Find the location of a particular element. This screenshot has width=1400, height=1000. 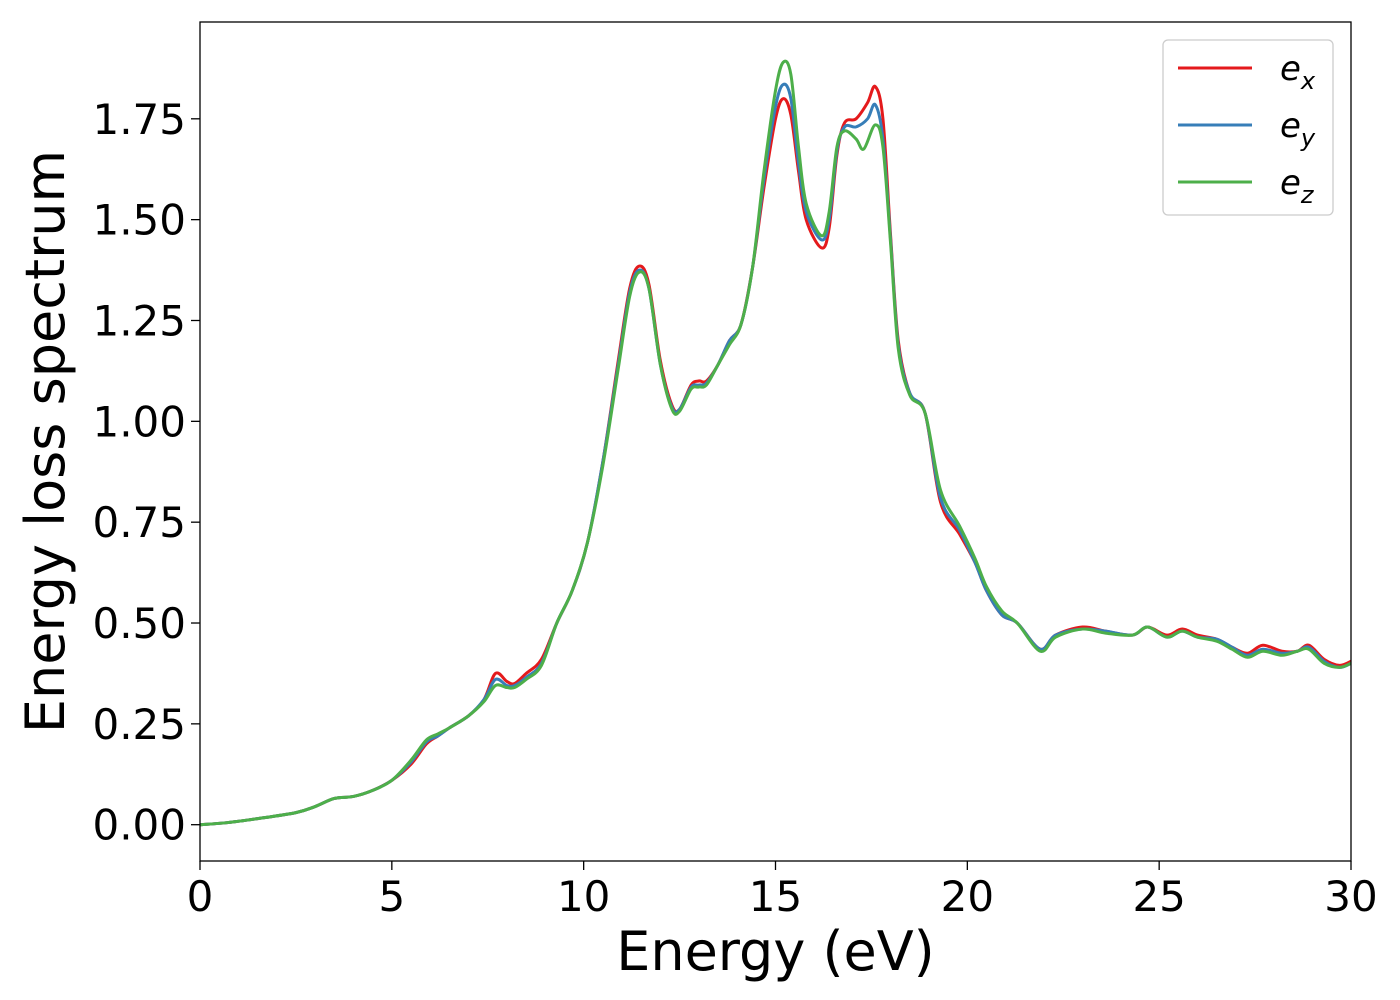

legend-entry: ez is located at coordinates (1297, 186).